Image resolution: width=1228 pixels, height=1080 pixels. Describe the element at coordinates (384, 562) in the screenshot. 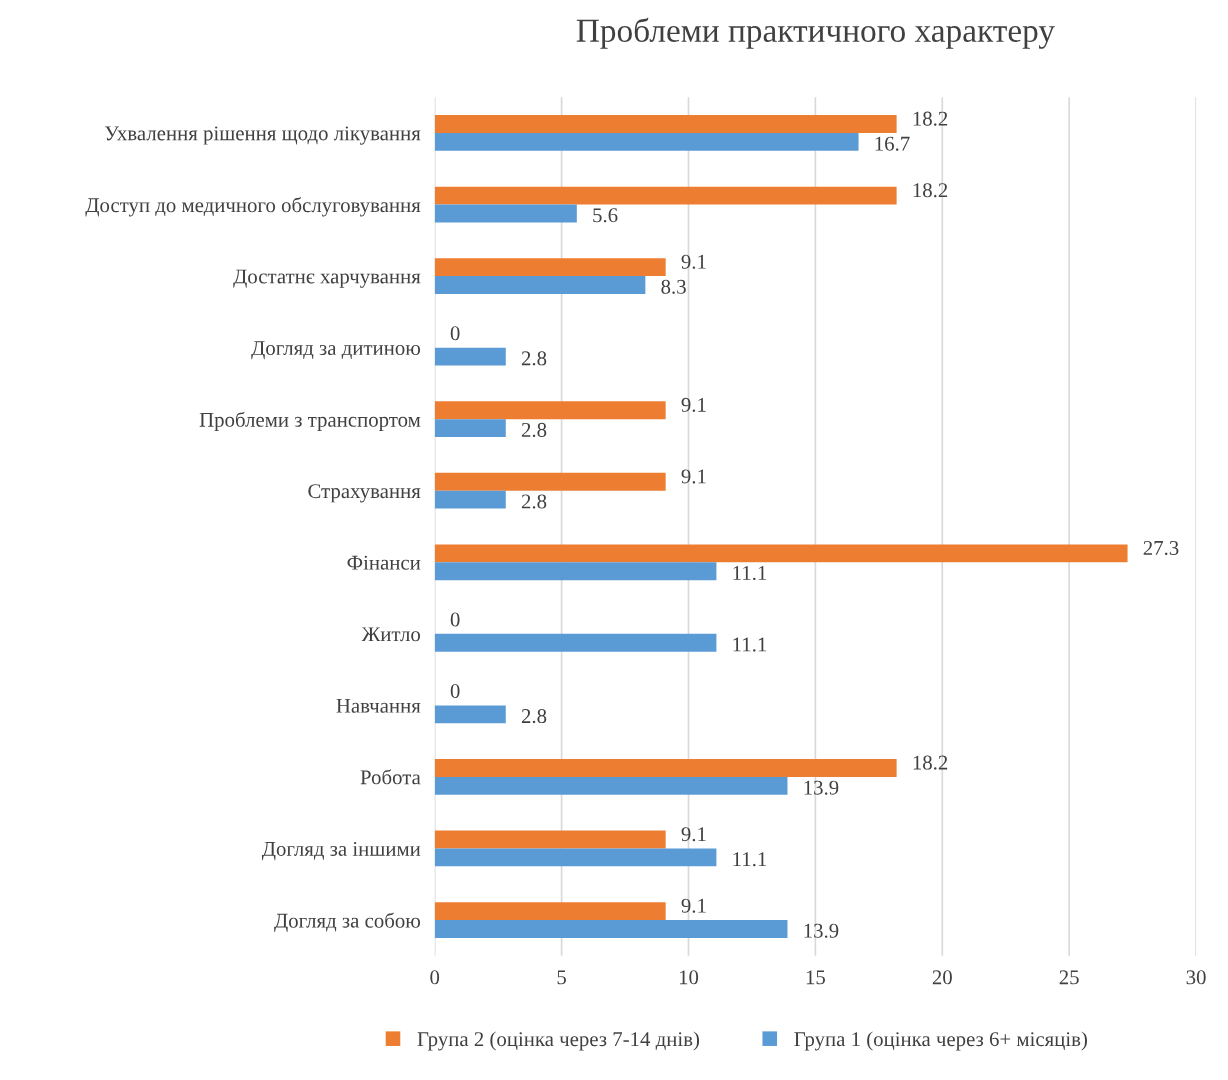

I see `y-tick-label: Фінанси` at that location.